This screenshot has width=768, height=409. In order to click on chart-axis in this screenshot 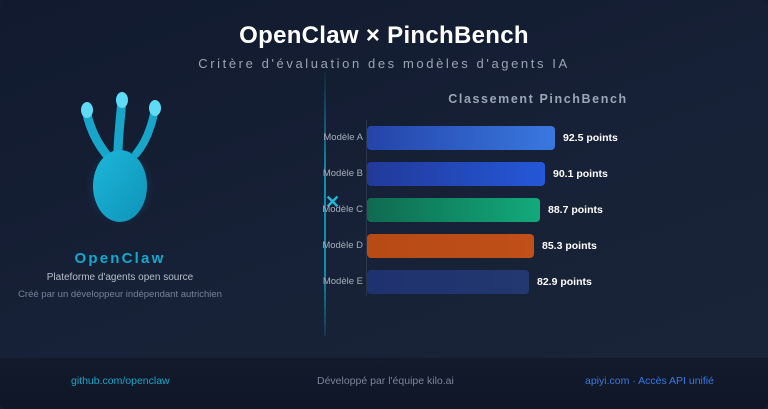, I will do `click(366, 208)`.